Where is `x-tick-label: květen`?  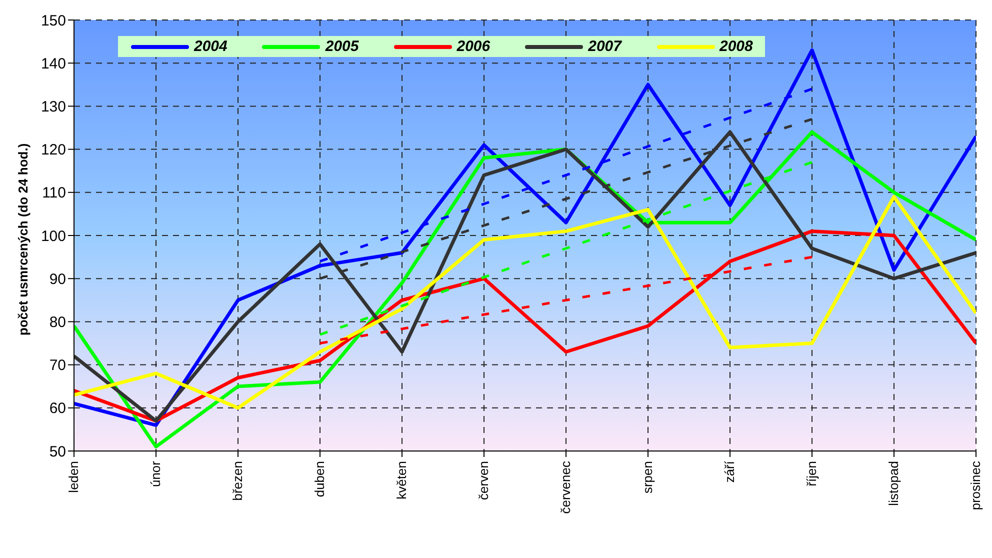 x-tick-label: květen is located at coordinates (402, 480).